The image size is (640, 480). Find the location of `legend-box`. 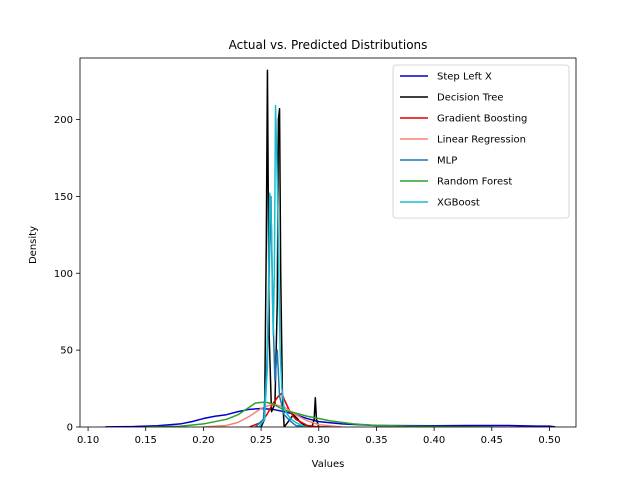

legend-box is located at coordinates (481, 141).